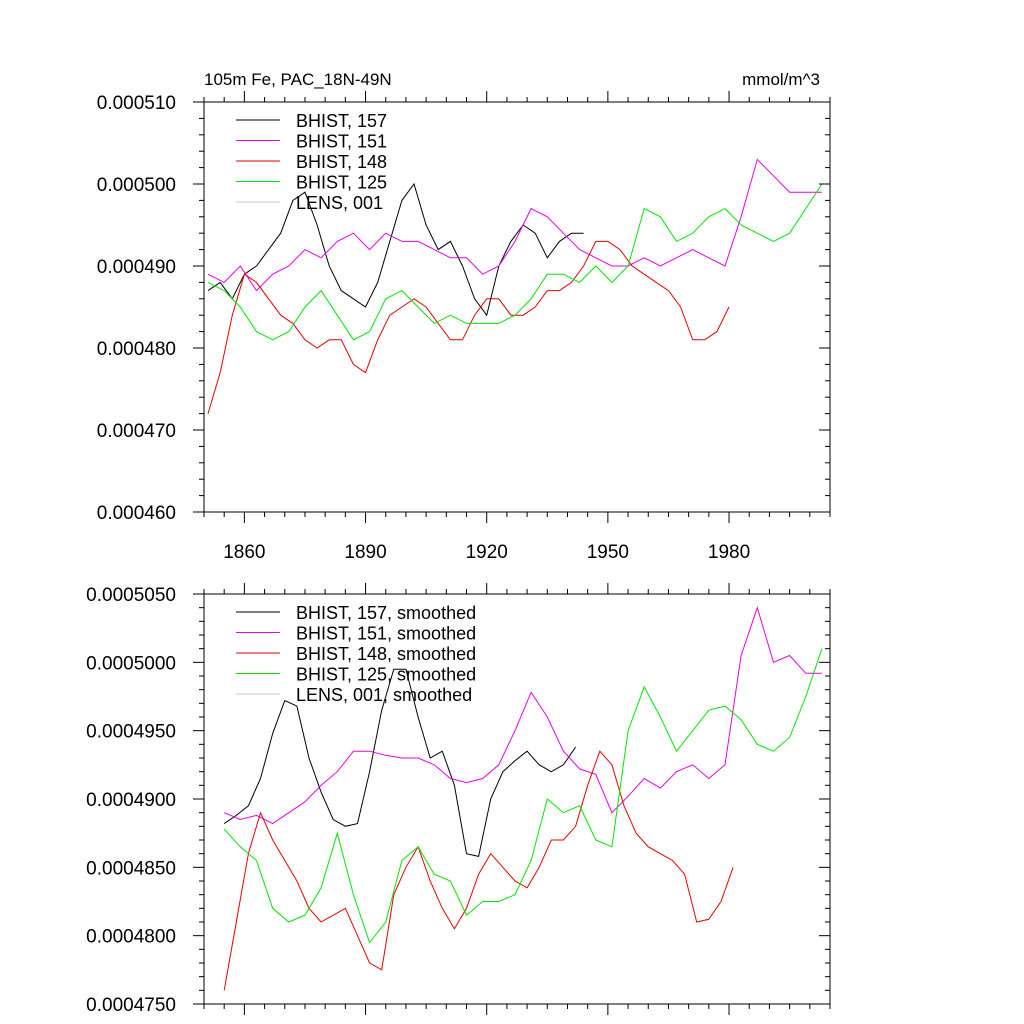 The width and height of the screenshot is (1024, 1024). What do you see at coordinates (131, 663) in the screenshot?
I see `y-tick-label: 0.0005000` at bounding box center [131, 663].